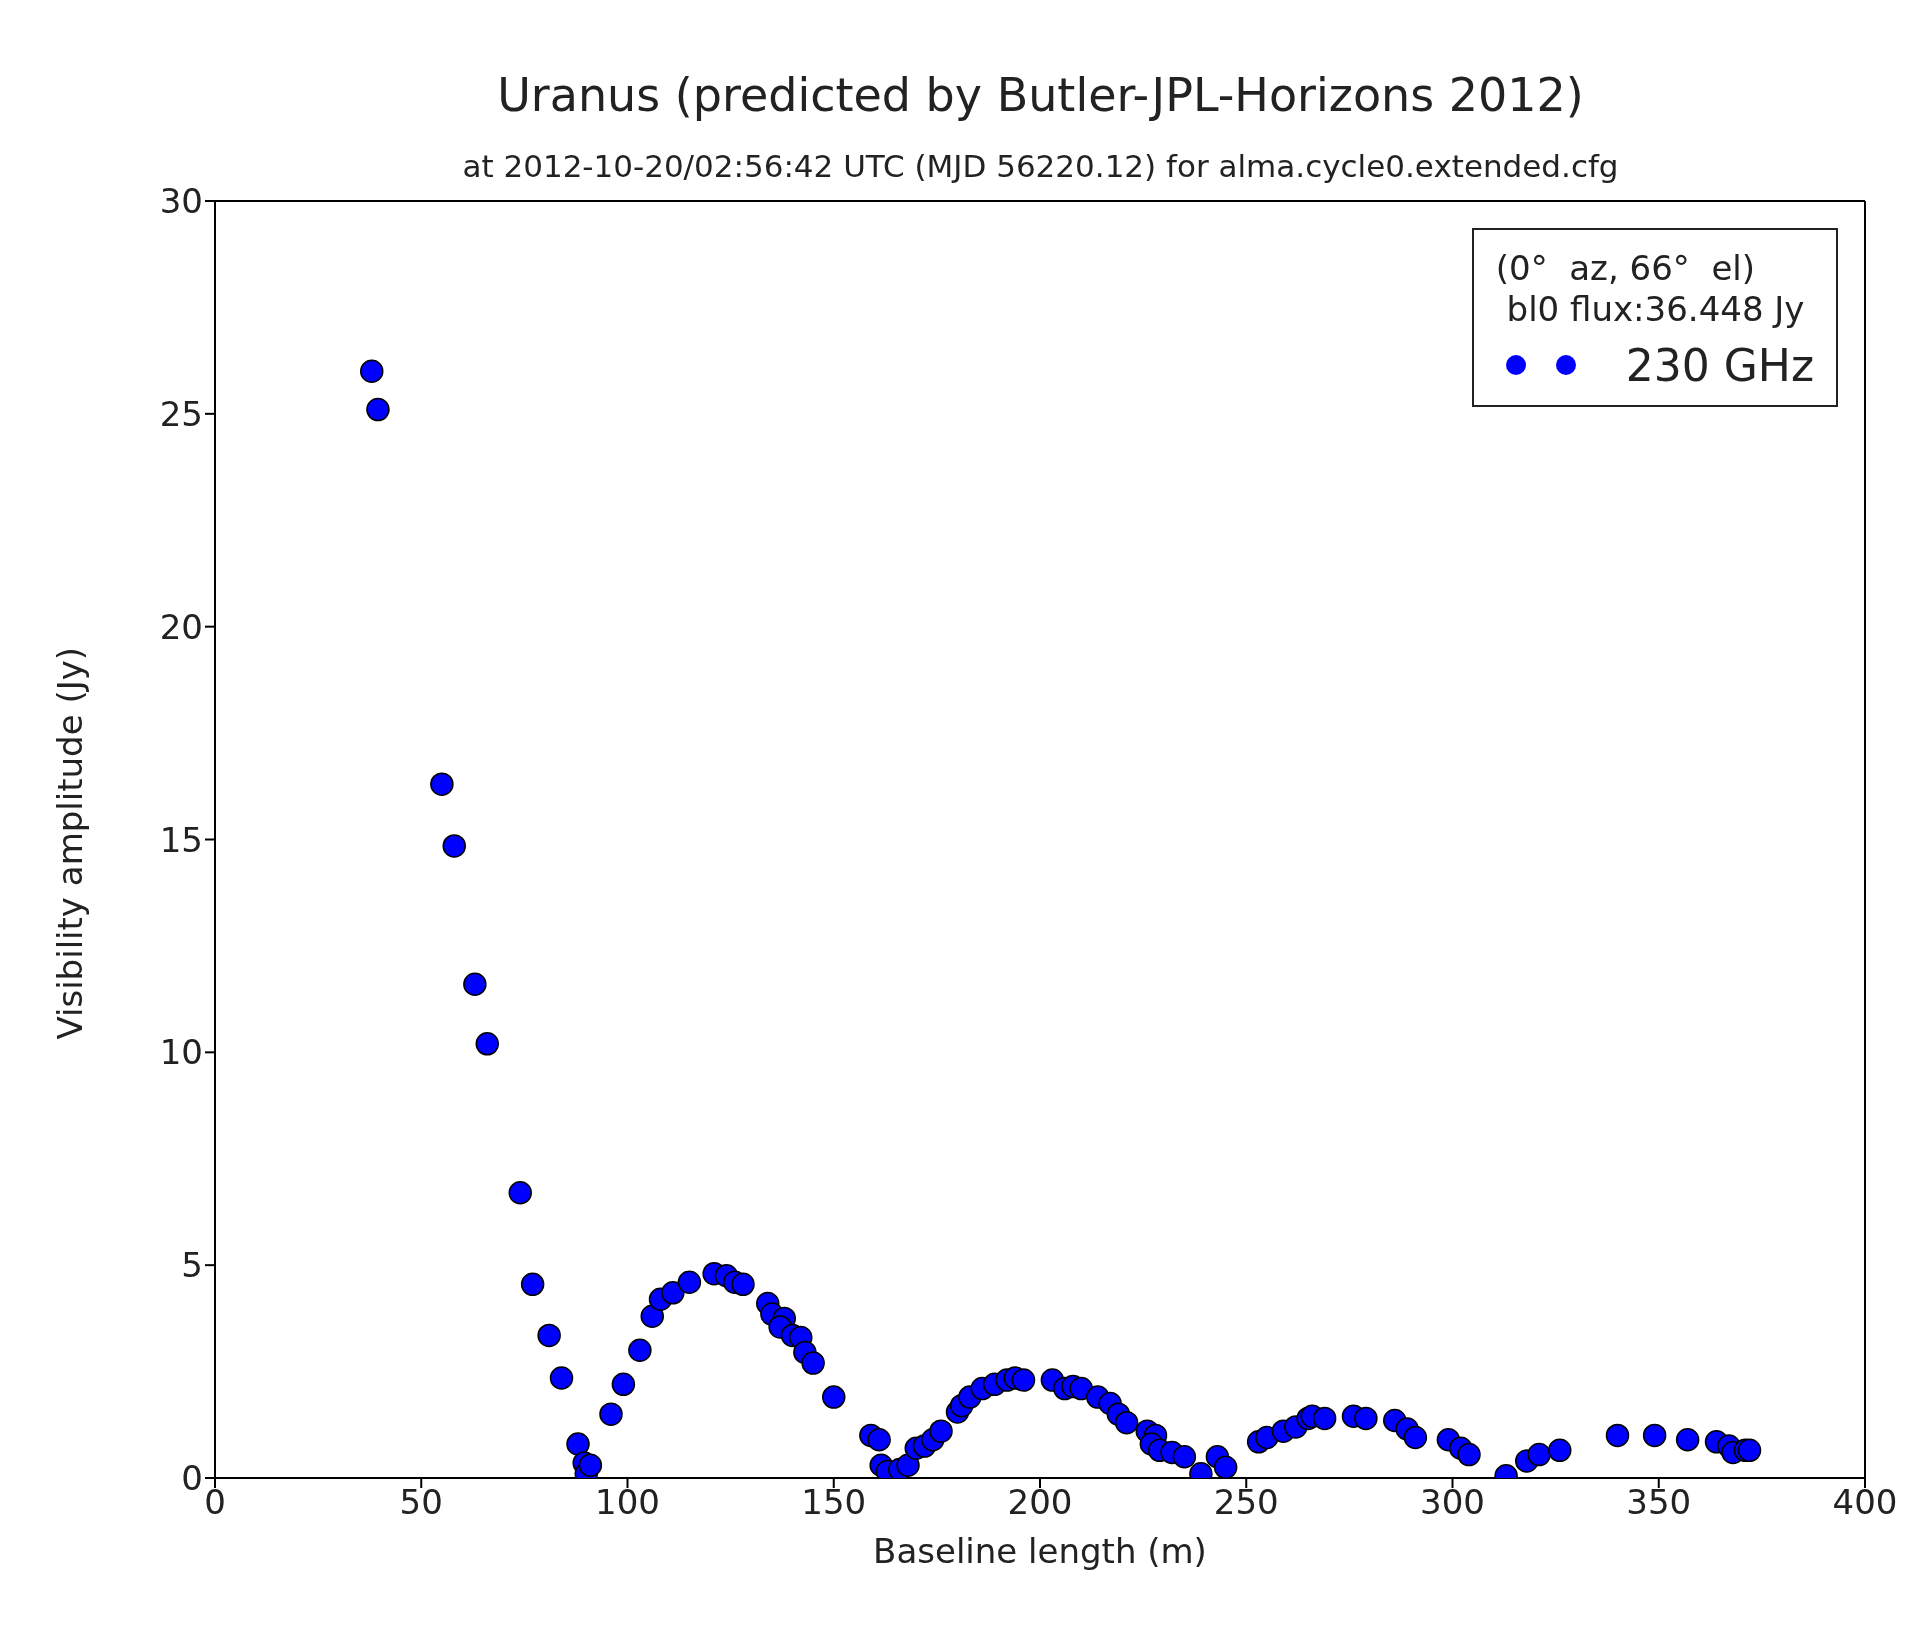 The width and height of the screenshot is (1919, 1630). What do you see at coordinates (181, 413) in the screenshot?
I see `y-tick-label: 25` at bounding box center [181, 413].